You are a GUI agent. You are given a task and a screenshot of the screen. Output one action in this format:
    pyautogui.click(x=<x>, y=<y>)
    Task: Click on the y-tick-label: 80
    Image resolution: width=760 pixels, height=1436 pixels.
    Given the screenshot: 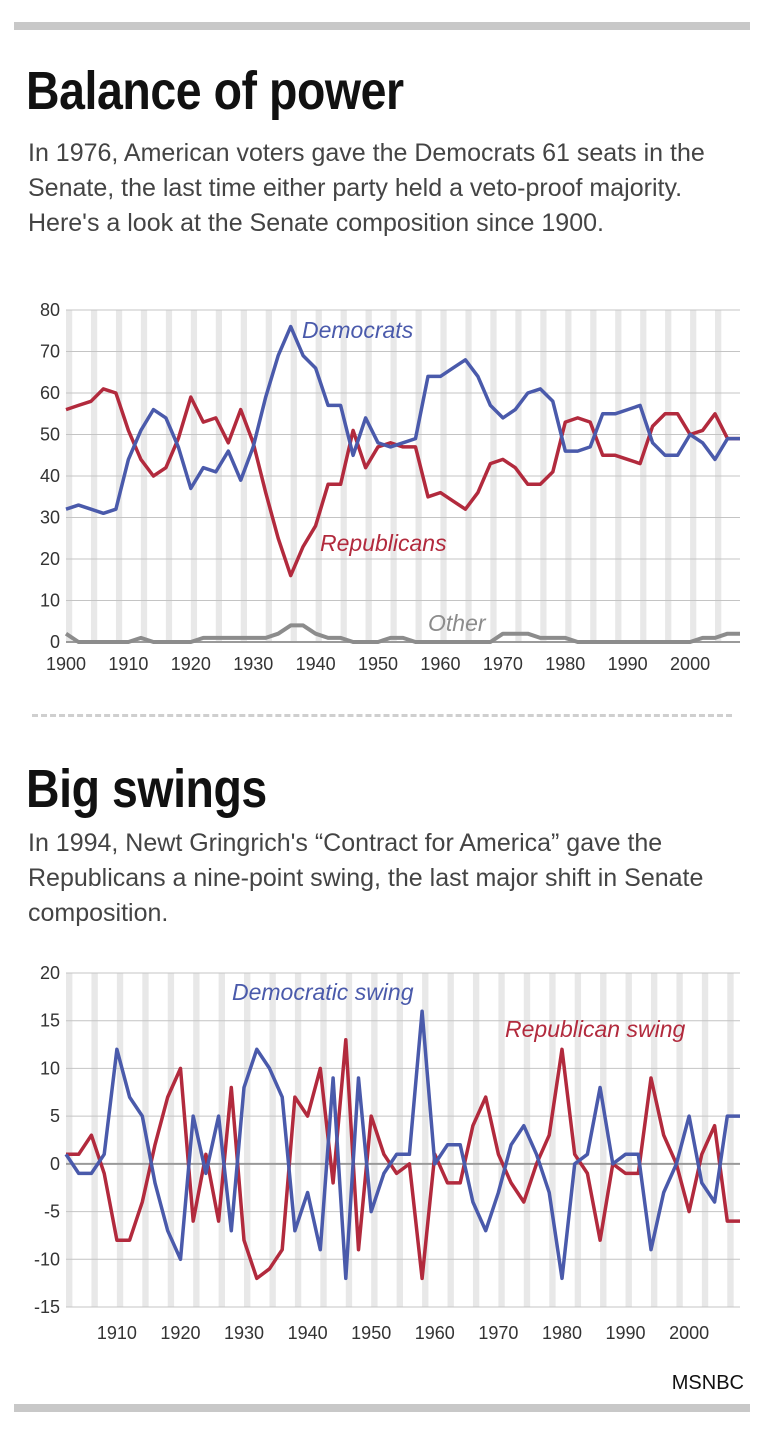 What is the action you would take?
    pyautogui.click(x=50, y=310)
    